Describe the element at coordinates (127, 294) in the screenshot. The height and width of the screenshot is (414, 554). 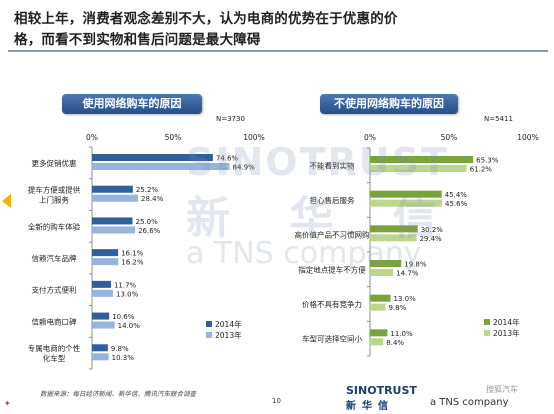
I see `left-value-label: 13.0%` at that location.